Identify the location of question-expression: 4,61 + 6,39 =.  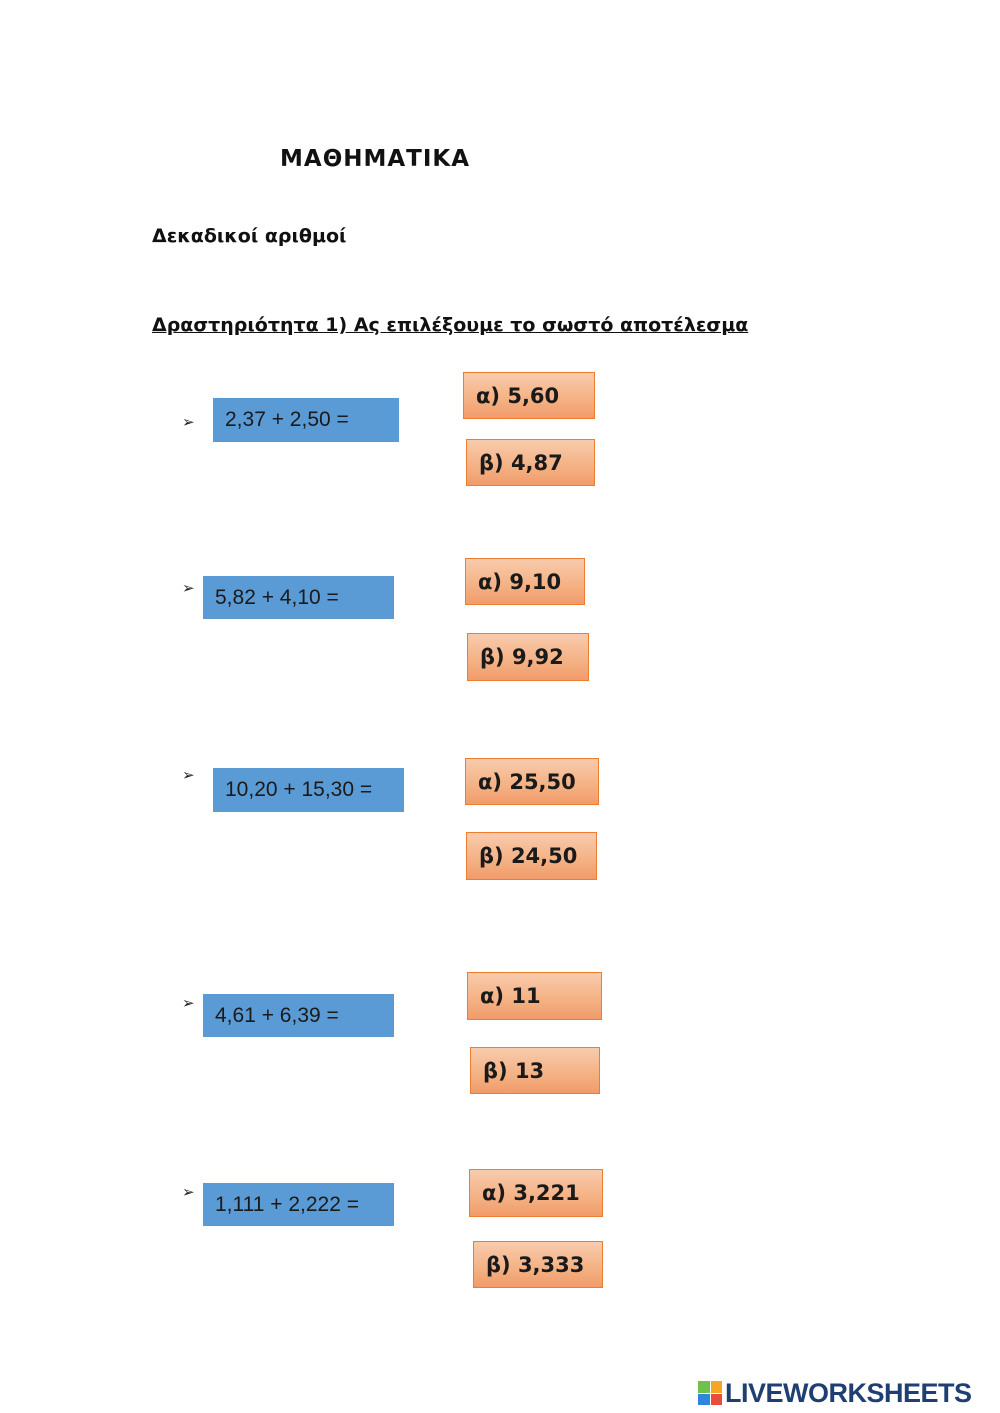
(298, 1015).